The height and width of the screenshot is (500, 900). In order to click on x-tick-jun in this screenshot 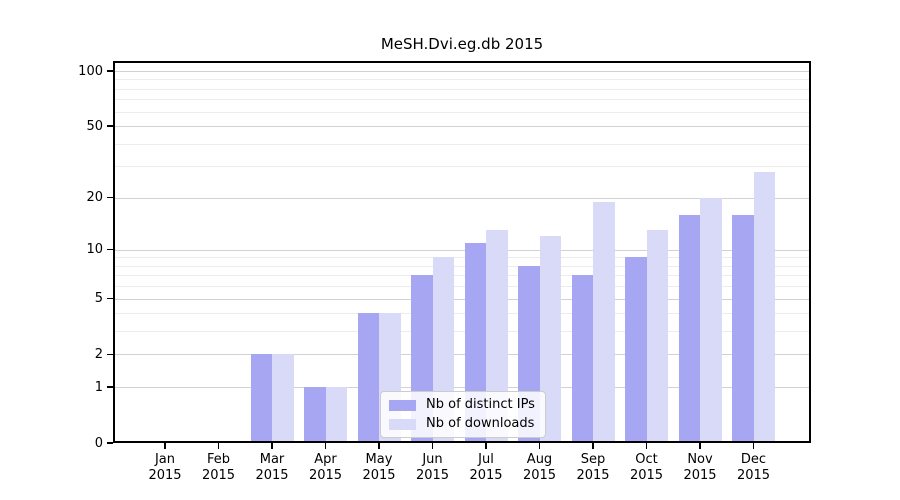, I will do `click(432, 446)`.